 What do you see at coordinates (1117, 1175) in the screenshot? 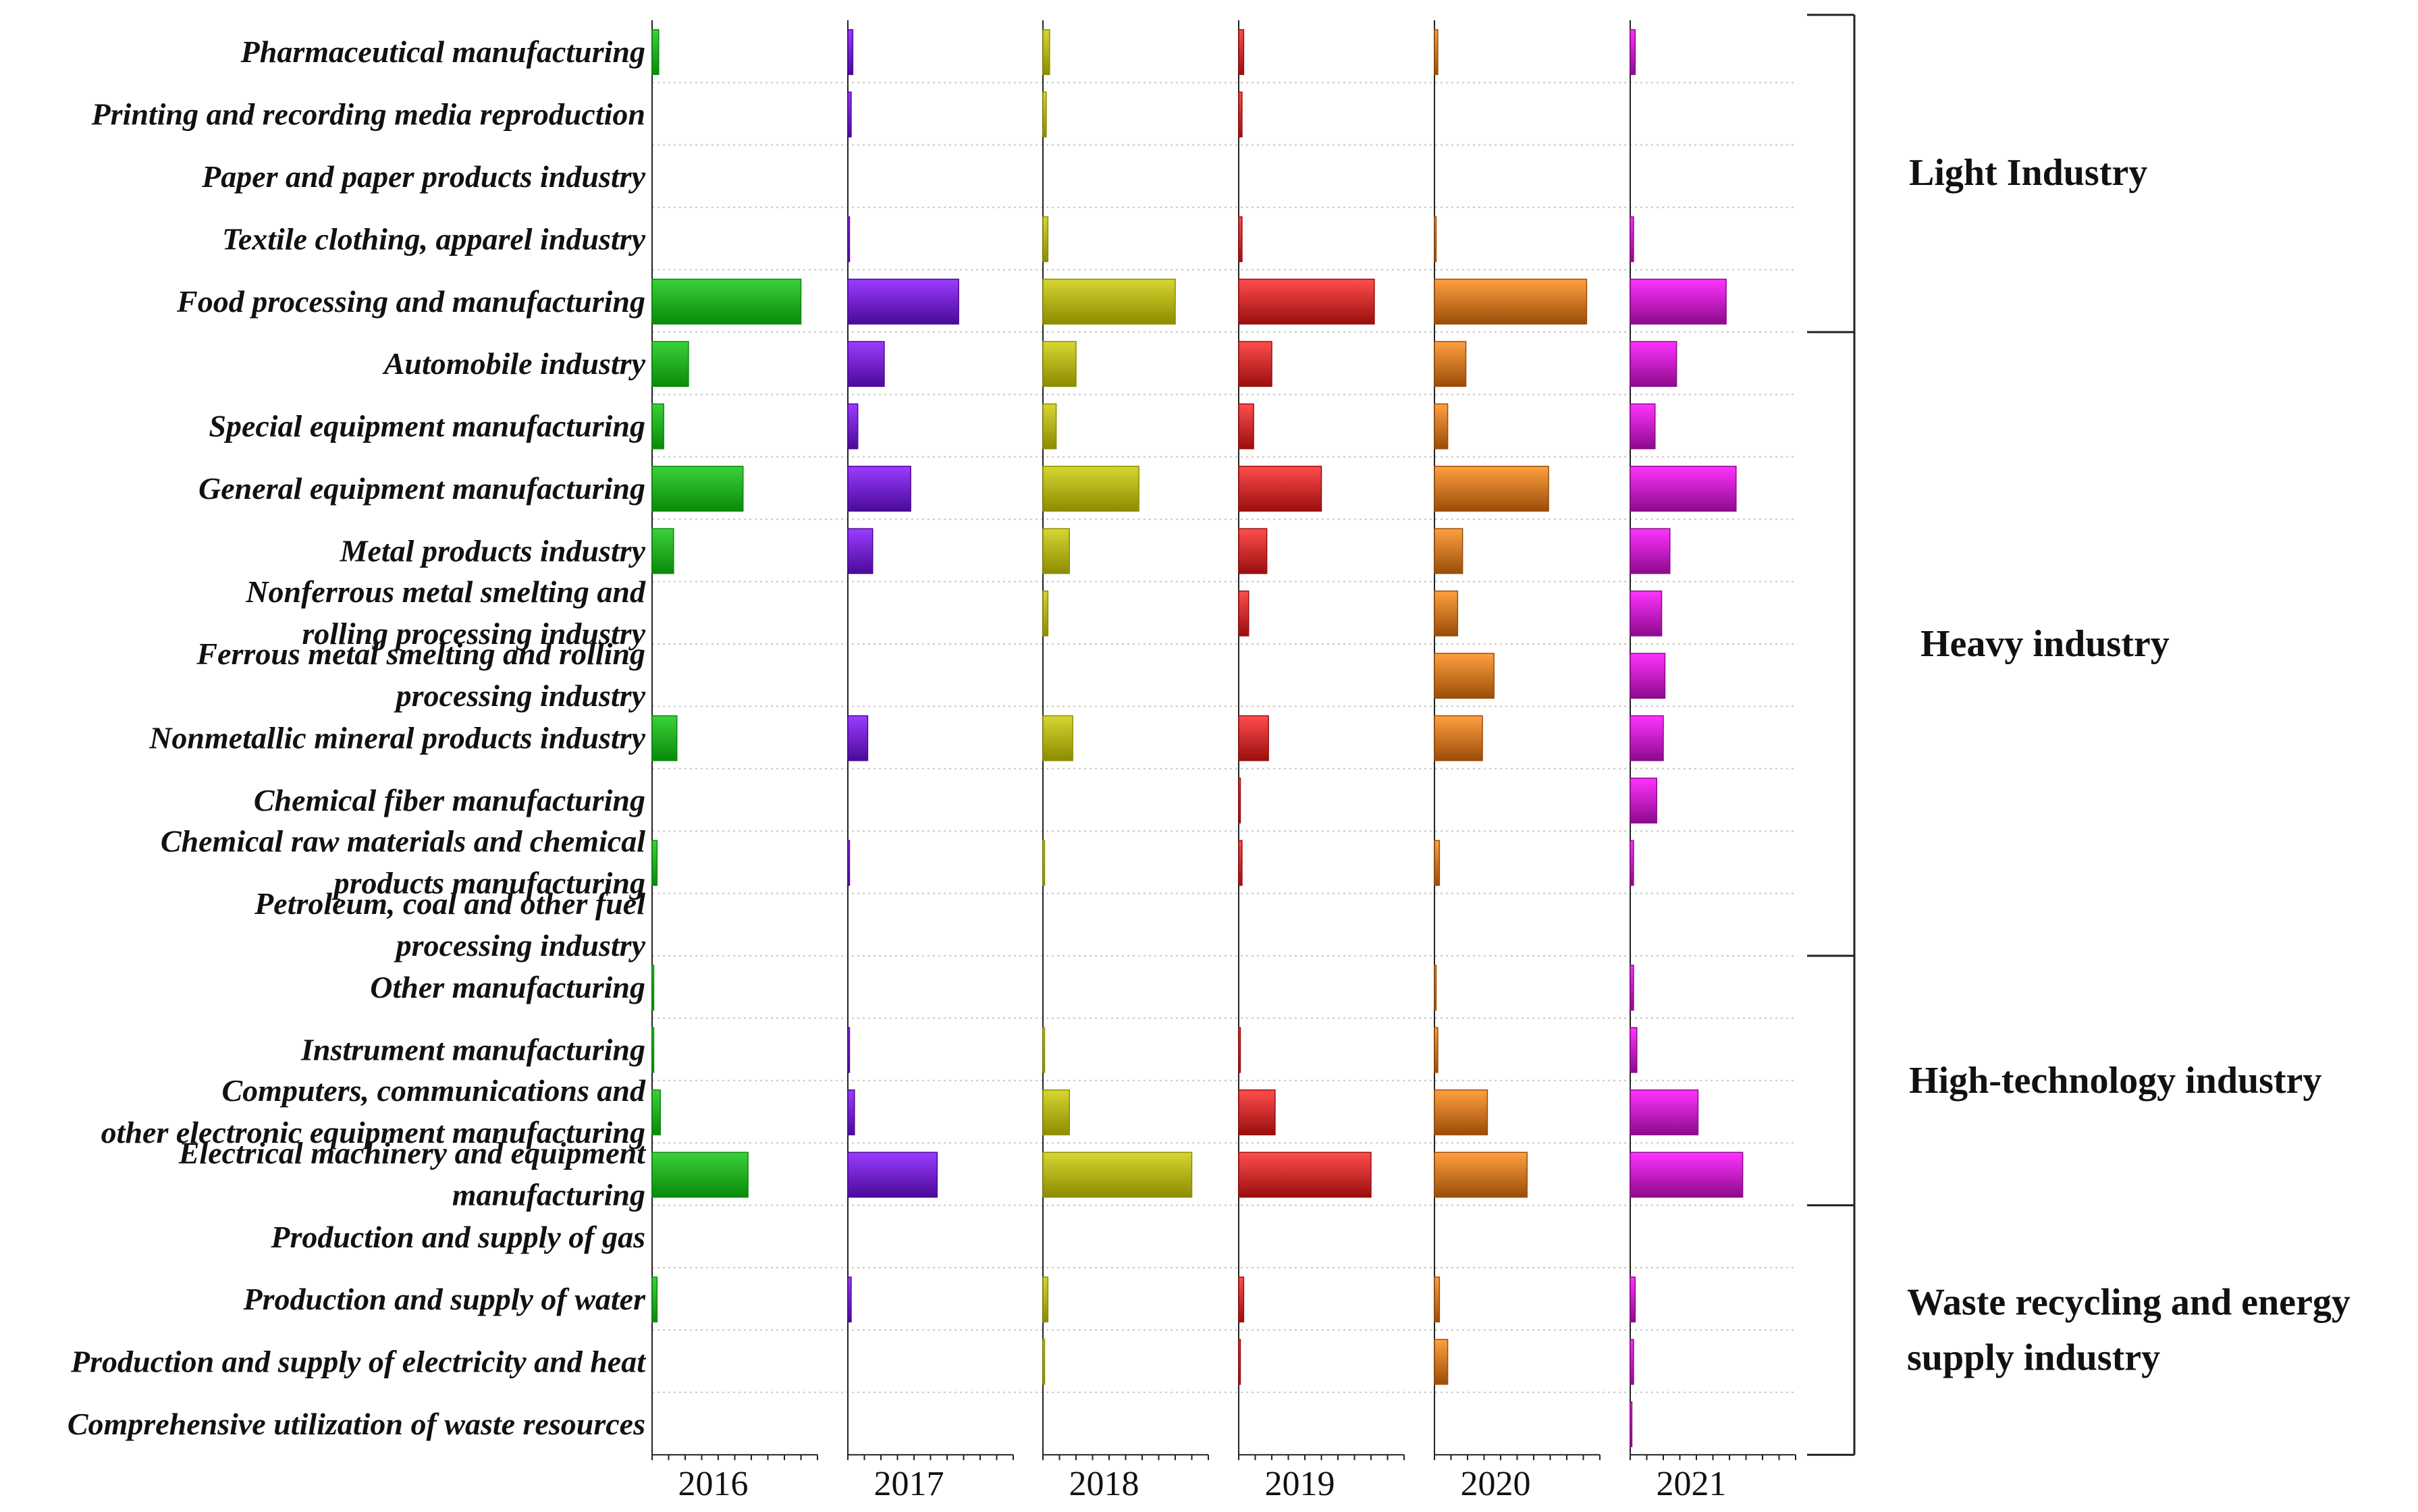
I see `bar-2018-electrical-machinery-and-equipment-manufacturing` at bounding box center [1117, 1175].